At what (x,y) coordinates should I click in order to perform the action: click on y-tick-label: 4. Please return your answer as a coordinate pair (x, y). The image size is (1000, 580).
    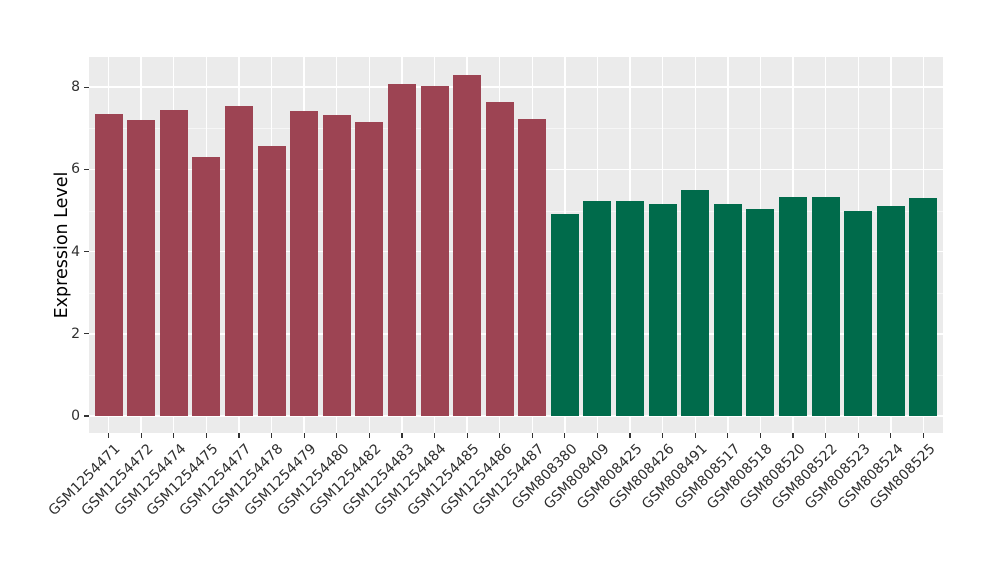
    Looking at the image, I should click on (75, 251).